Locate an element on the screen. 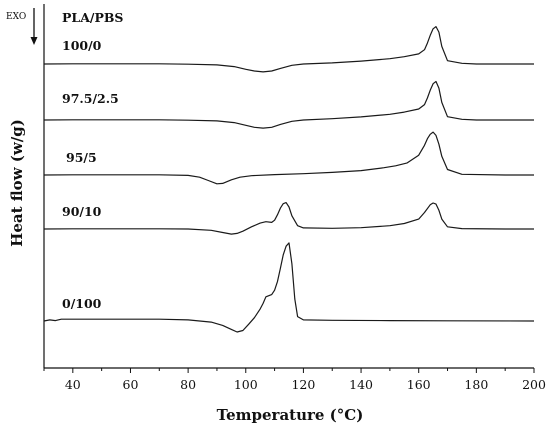 This screenshot has width=550, height=430. x-tick-label-120: 120 is located at coordinates (303, 384).